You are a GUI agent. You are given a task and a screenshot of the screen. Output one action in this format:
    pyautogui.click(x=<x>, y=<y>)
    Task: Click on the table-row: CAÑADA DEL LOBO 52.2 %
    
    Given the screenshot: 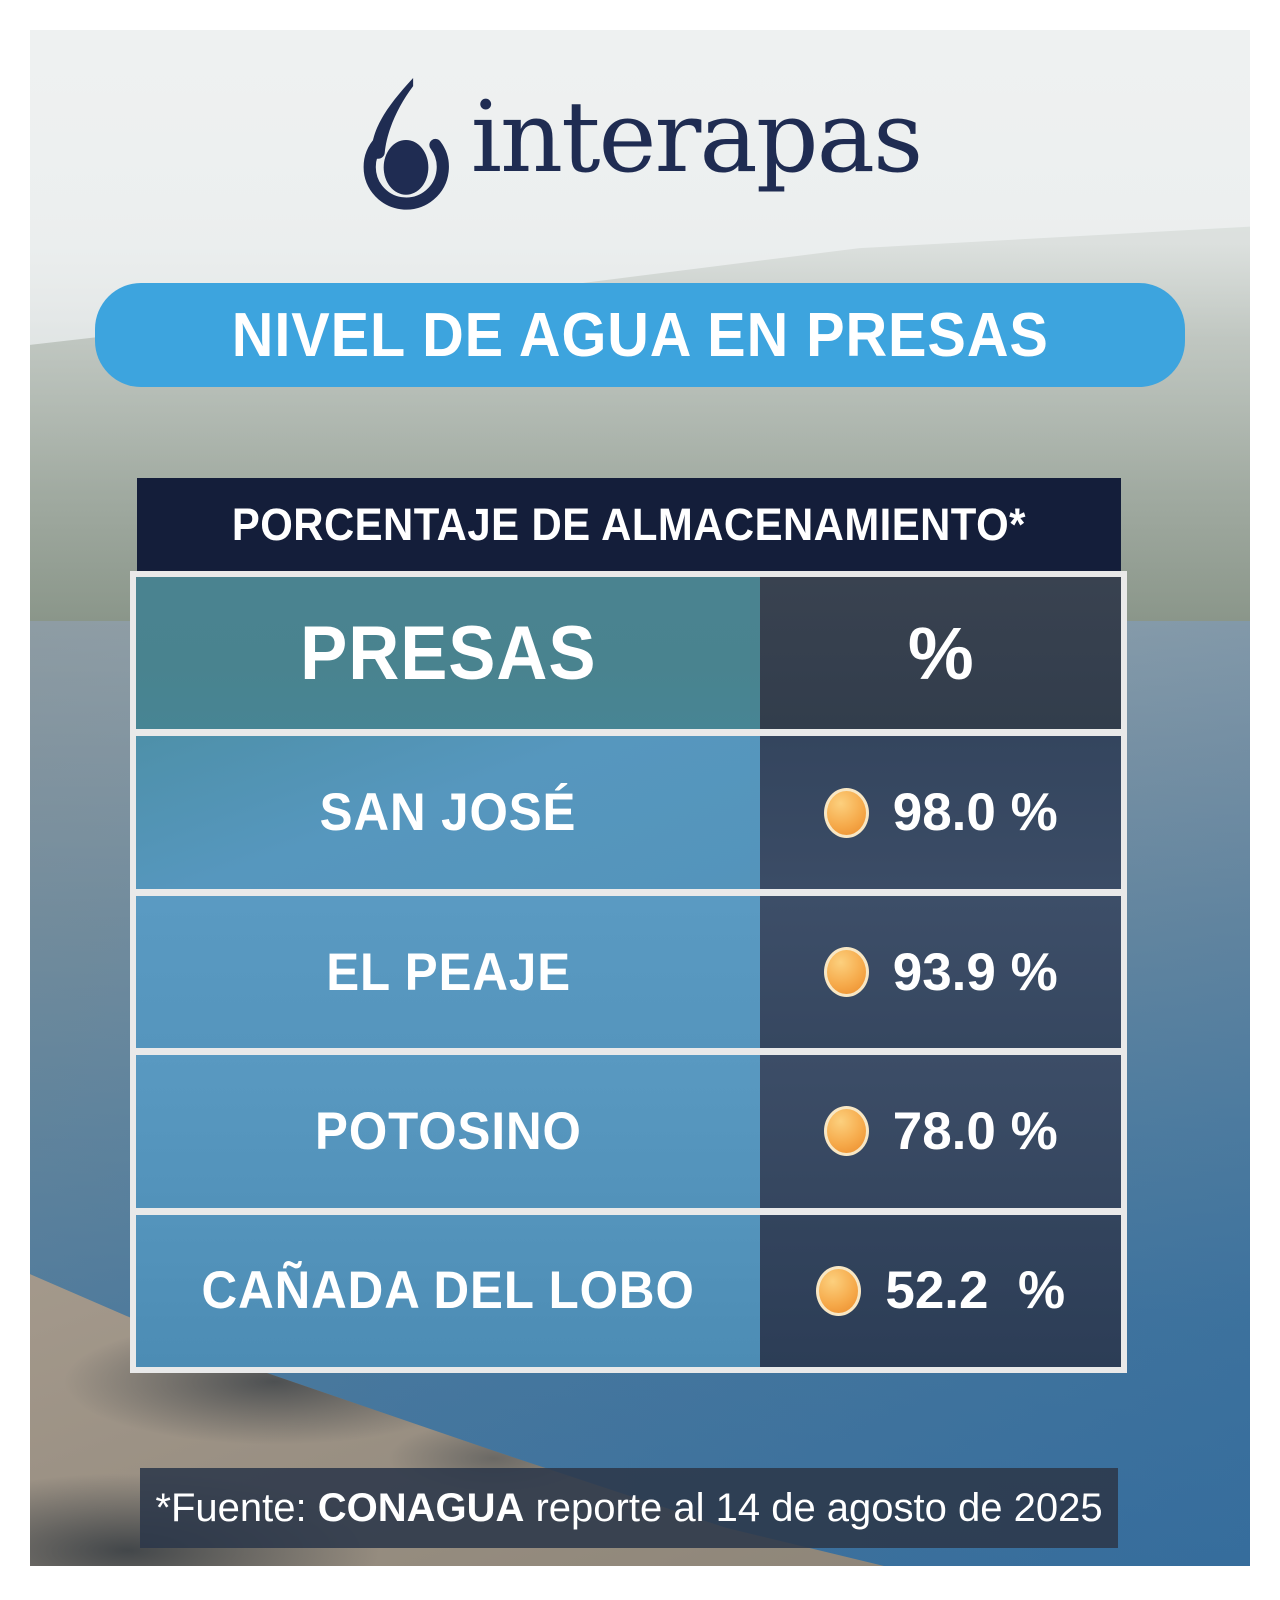 What is the action you would take?
    pyautogui.click(x=628, y=1291)
    